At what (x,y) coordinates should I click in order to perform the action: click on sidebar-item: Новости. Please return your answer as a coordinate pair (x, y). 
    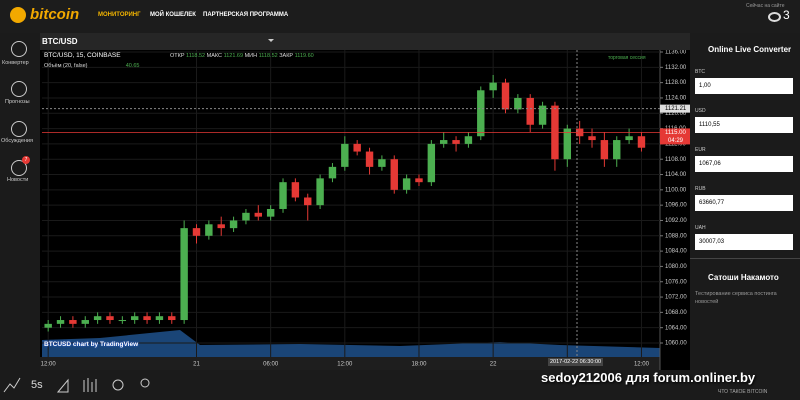
    Looking at the image, I should click on (18, 180).